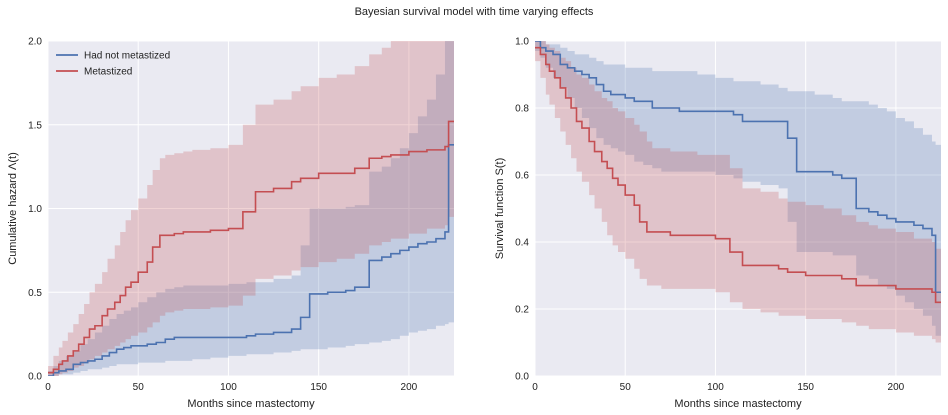  I want to click on y-tick-label: 2.0, so click(35, 42).